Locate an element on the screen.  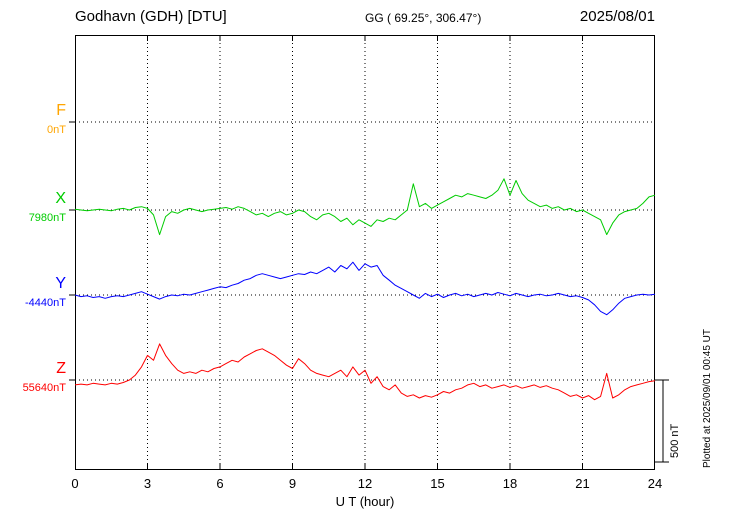
series-label-Y: Y is located at coordinates (60, 283).